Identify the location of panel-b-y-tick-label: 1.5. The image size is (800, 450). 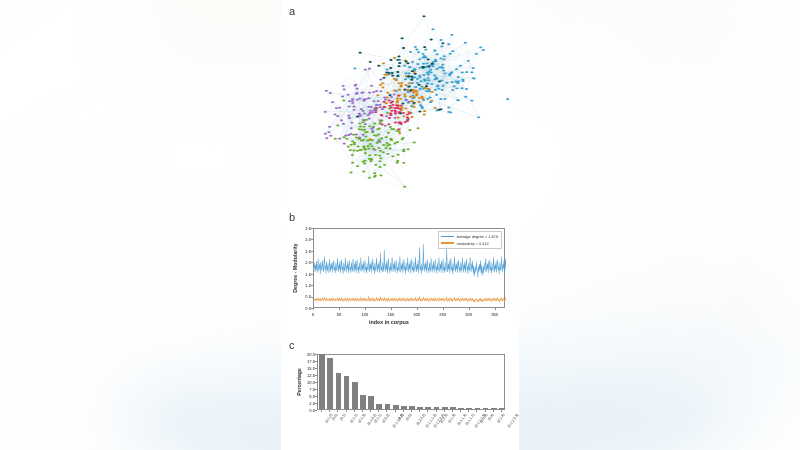
(308, 274).